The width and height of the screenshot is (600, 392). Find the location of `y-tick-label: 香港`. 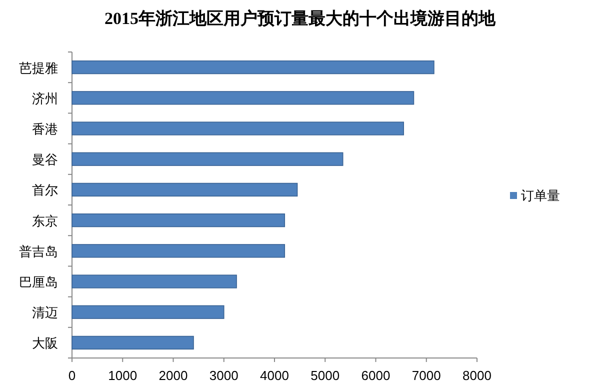

y-tick-label: 香港 is located at coordinates (45, 129).